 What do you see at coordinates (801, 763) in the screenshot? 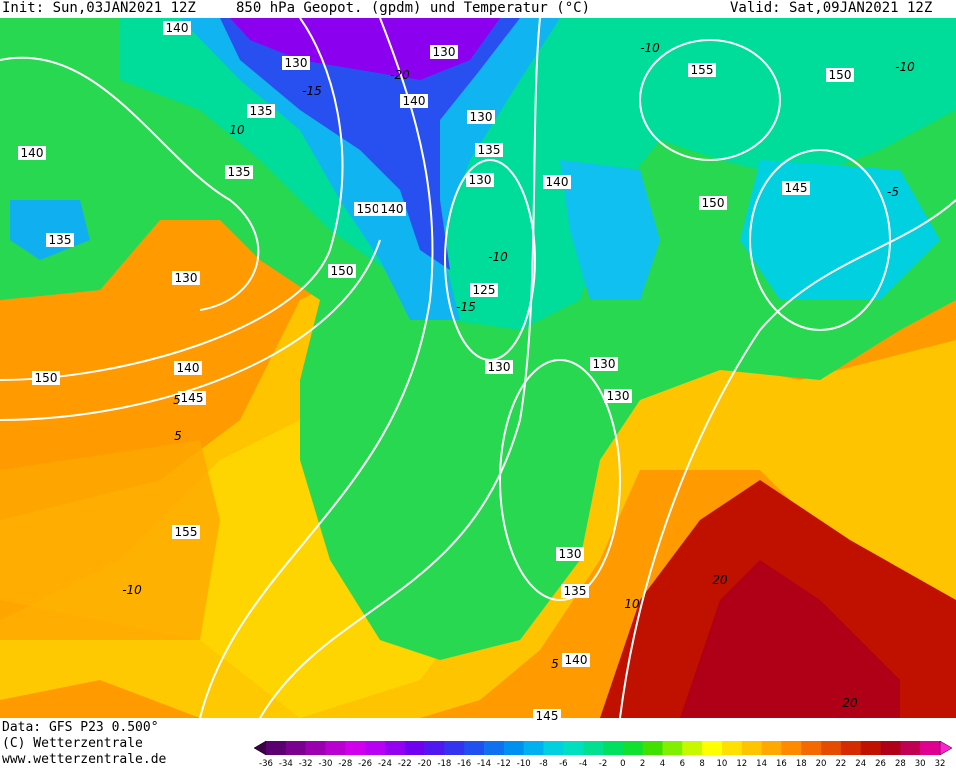
I see `colorbar-label: 18` at bounding box center [801, 763].